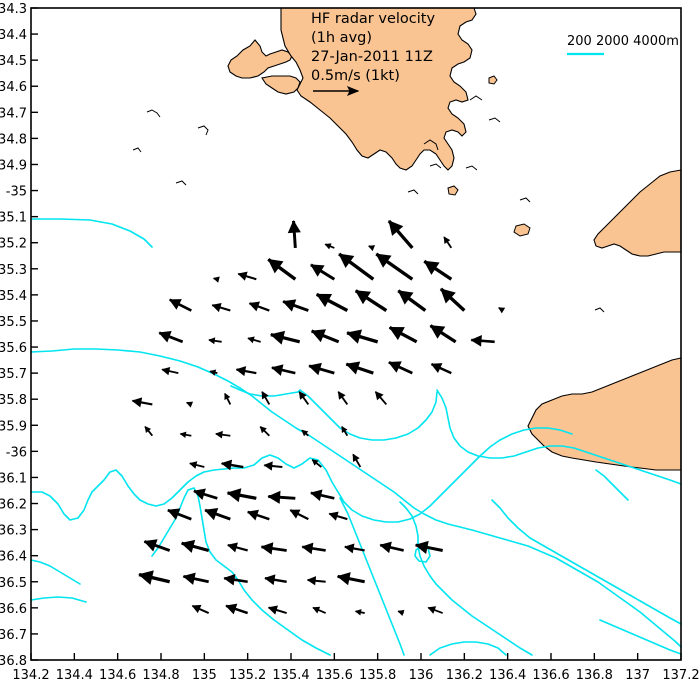  What do you see at coordinates (13, 635) in the screenshot?
I see `y-tick-label: -36.7` at bounding box center [13, 635].